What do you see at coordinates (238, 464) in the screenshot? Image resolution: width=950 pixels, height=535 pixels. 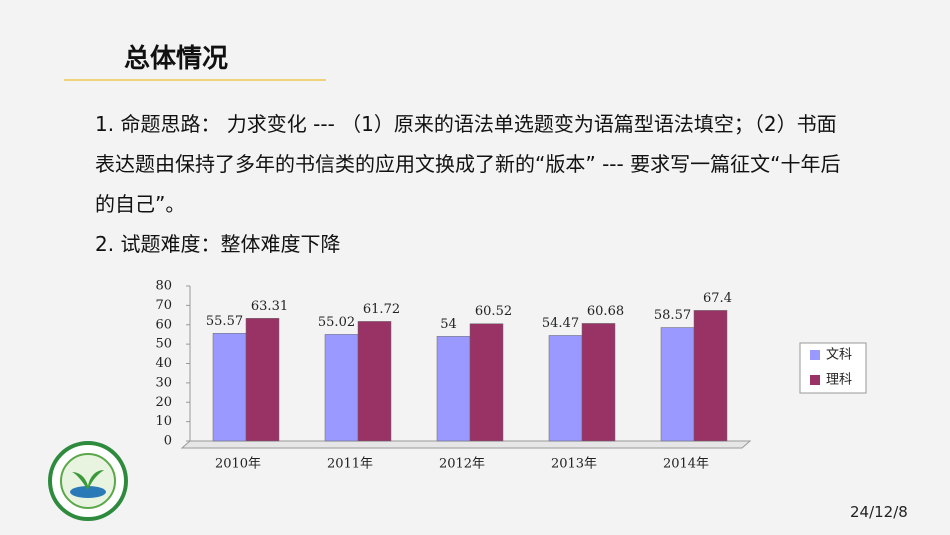 I see `x-tick-label: 2010年` at bounding box center [238, 464].